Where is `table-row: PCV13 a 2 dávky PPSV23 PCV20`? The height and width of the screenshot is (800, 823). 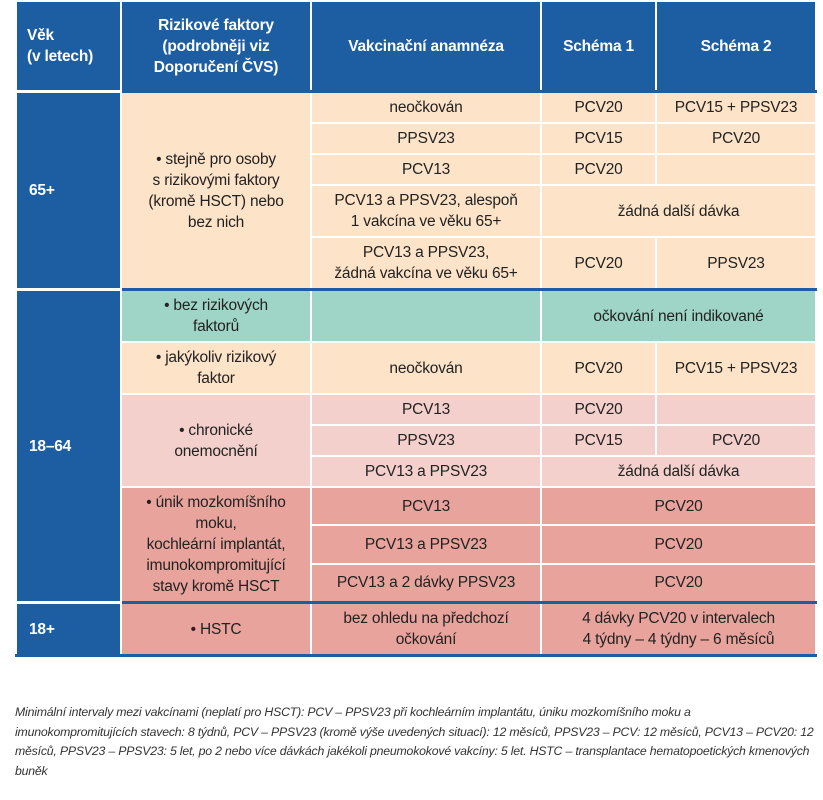 table-row: PCV13 a 2 dávky PPSV23 PCV20 is located at coordinates (416, 583).